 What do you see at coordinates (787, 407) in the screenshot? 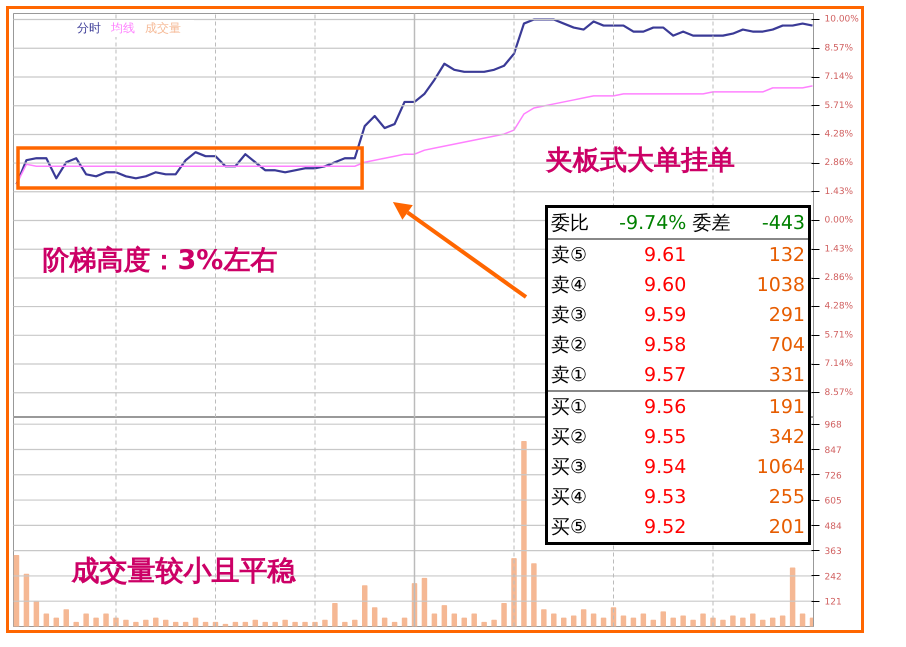
I see `annotation: 191` at bounding box center [787, 407].